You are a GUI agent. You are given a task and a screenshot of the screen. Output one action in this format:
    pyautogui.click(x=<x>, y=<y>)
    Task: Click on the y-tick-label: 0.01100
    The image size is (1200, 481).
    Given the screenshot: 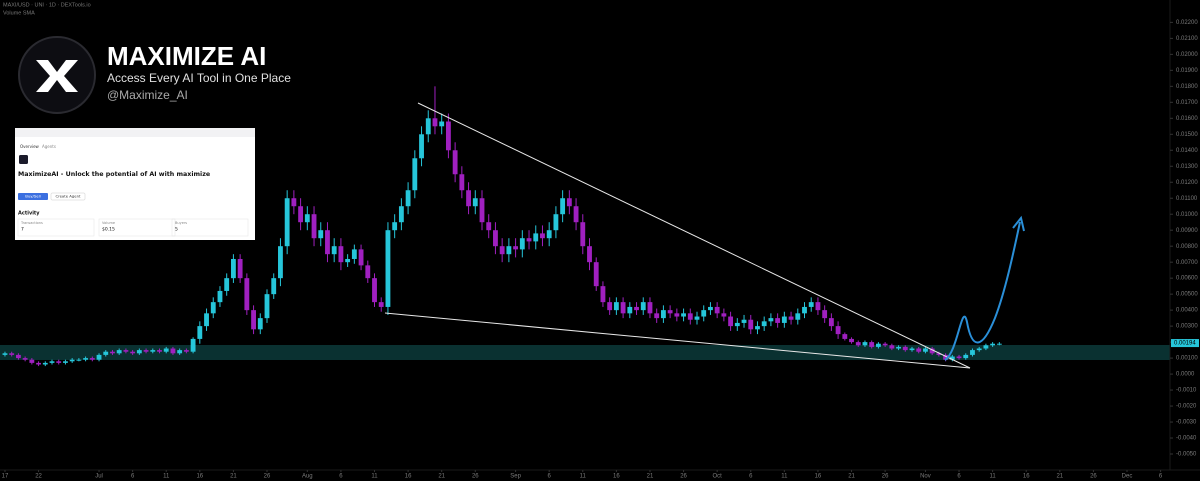 What is the action you would take?
    pyautogui.click(x=1187, y=199)
    